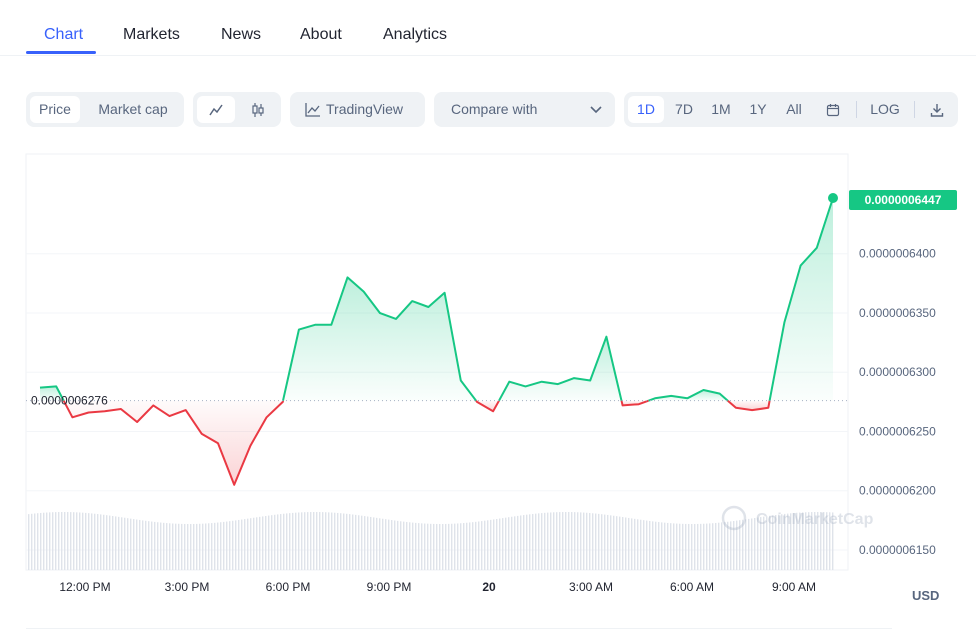  I want to click on candlestick-button, so click(258, 109).